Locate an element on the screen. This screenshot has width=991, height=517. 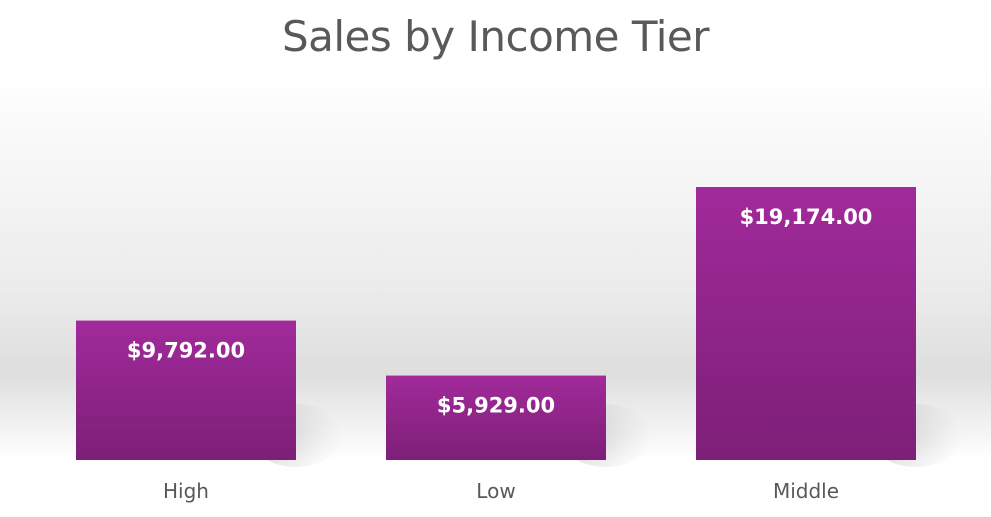
data-label-high: $9,792.00 is located at coordinates (186, 351).